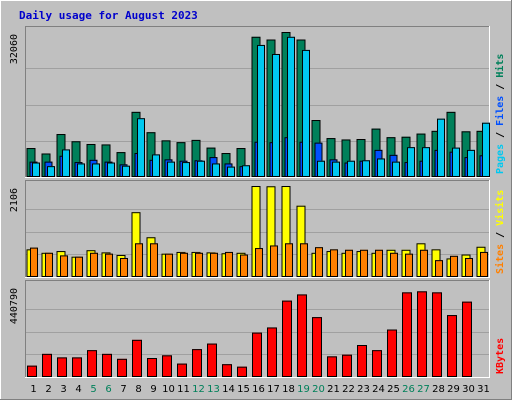 This screenshot has width=512, height=400. What do you see at coordinates (228, 389) in the screenshot?
I see `x-tick-label: 14` at bounding box center [228, 389].